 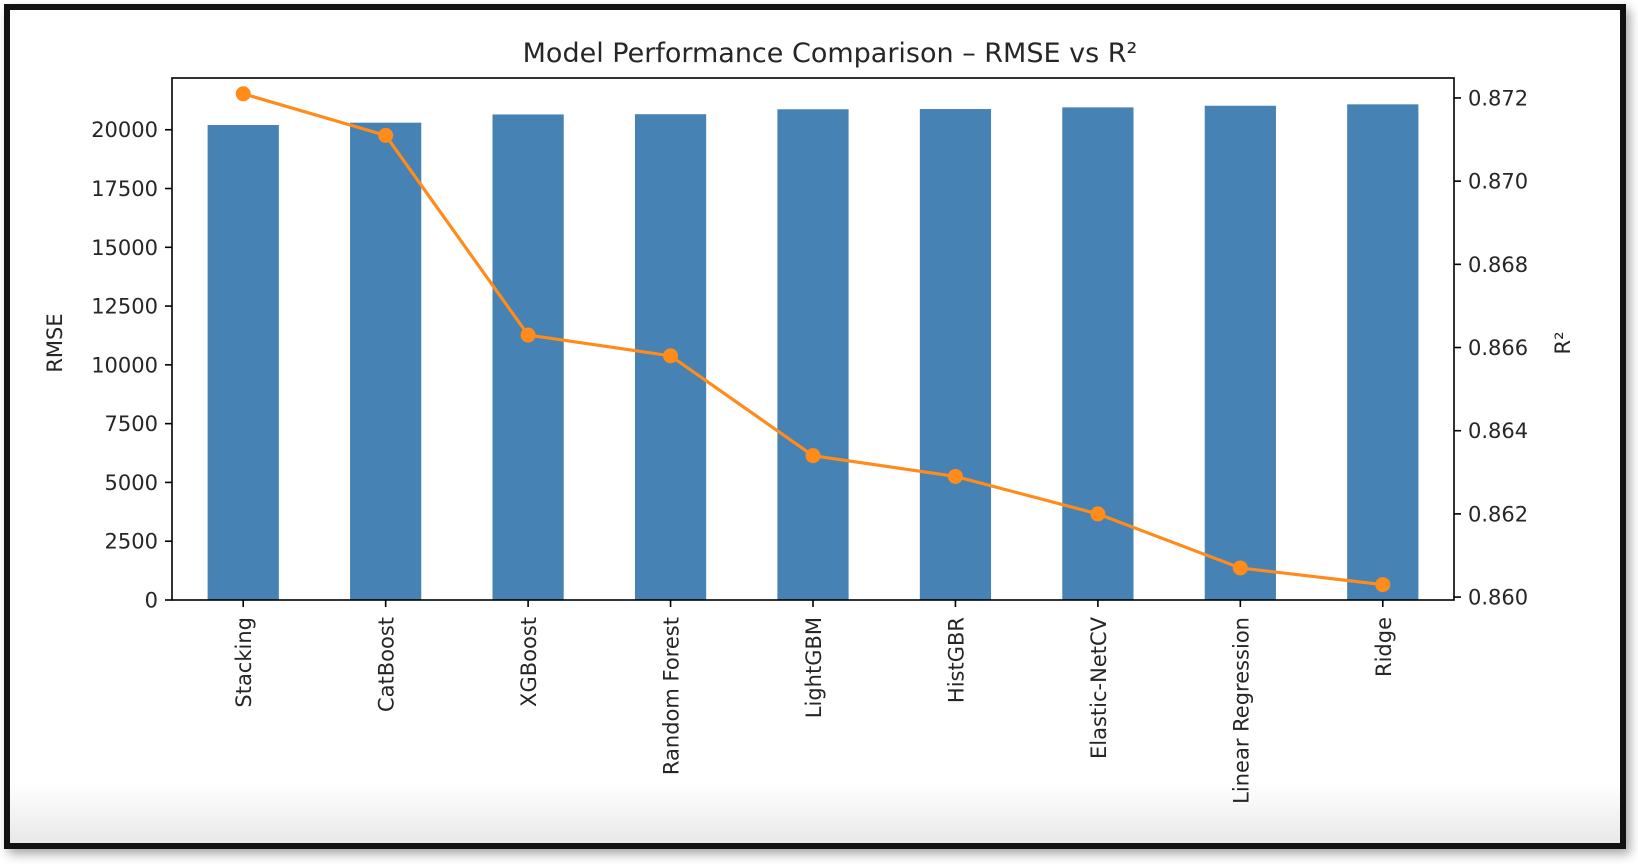 What do you see at coordinates (672, 696) in the screenshot?
I see `xtick-label-3: Random Forest` at bounding box center [672, 696].